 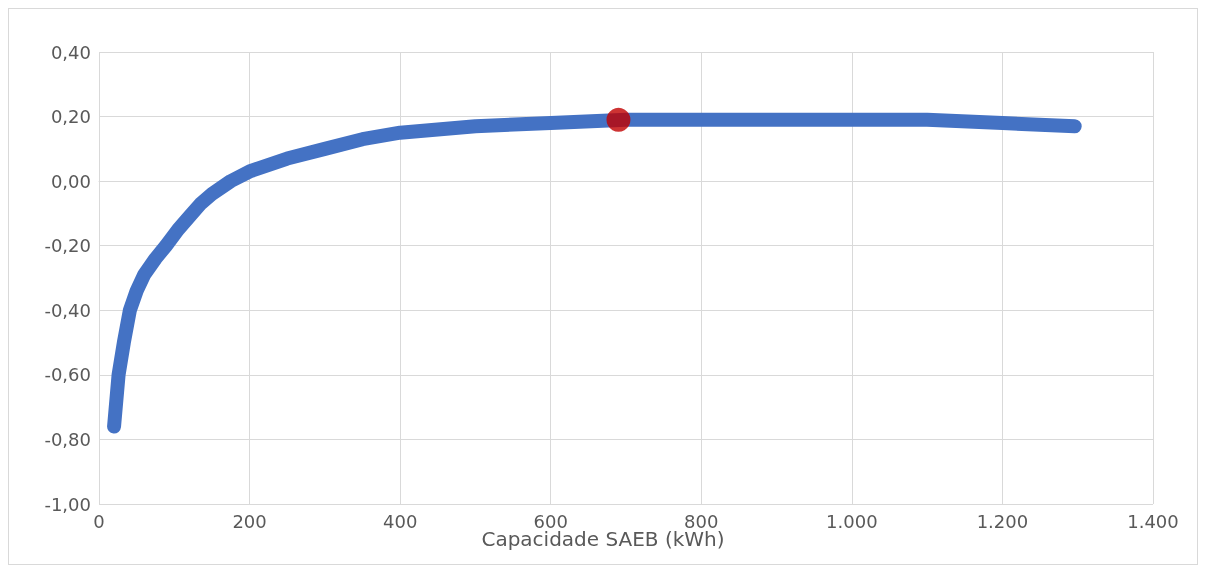 What do you see at coordinates (400, 521) in the screenshot?
I see `x-tick-label: 400` at bounding box center [400, 521].